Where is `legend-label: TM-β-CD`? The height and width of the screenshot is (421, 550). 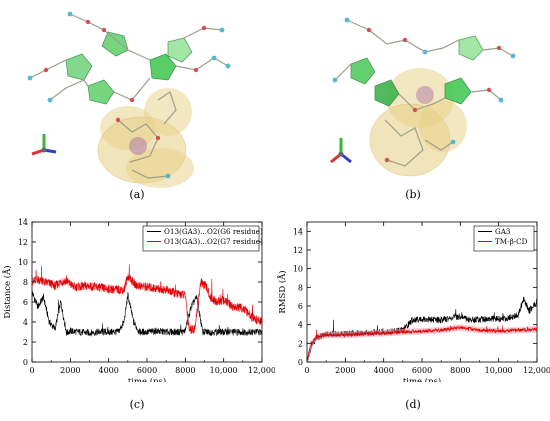 legend-label: TM-β-CD is located at coordinates (511, 241).